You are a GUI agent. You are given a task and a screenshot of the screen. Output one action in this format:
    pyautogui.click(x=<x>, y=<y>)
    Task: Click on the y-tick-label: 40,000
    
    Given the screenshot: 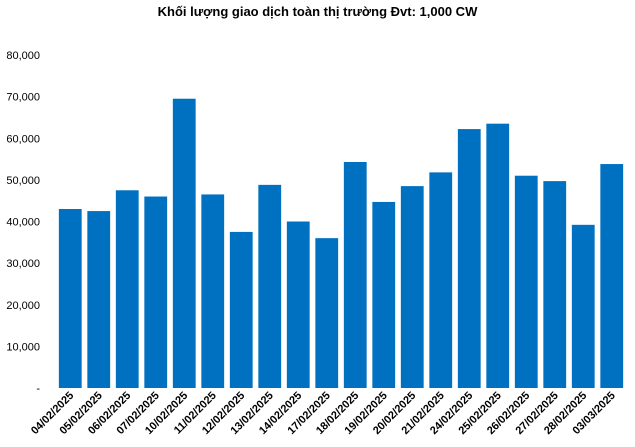 What is the action you would take?
    pyautogui.click(x=23, y=223)
    